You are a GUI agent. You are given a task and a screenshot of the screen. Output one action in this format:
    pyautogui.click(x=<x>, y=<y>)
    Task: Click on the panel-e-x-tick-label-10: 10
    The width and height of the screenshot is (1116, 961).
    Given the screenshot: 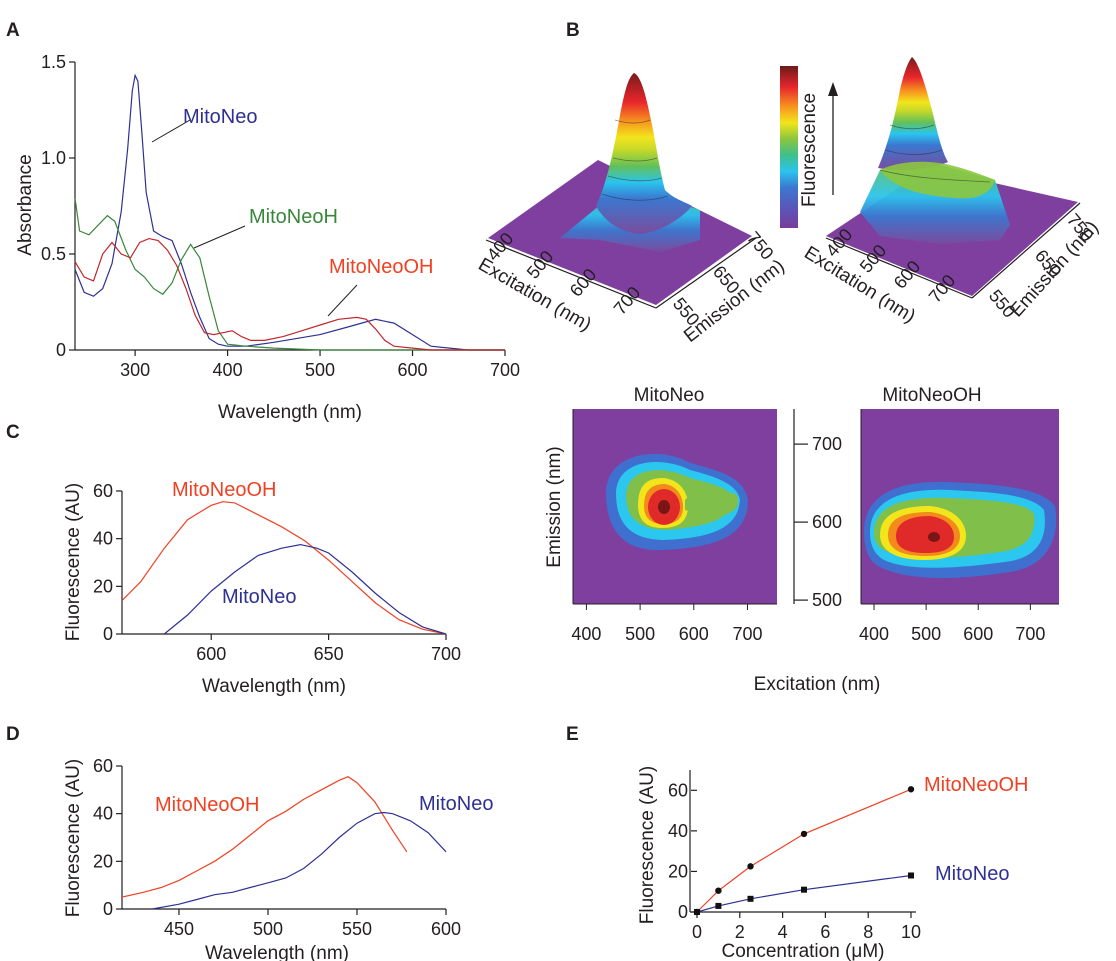 What is the action you would take?
    pyautogui.click(x=911, y=932)
    